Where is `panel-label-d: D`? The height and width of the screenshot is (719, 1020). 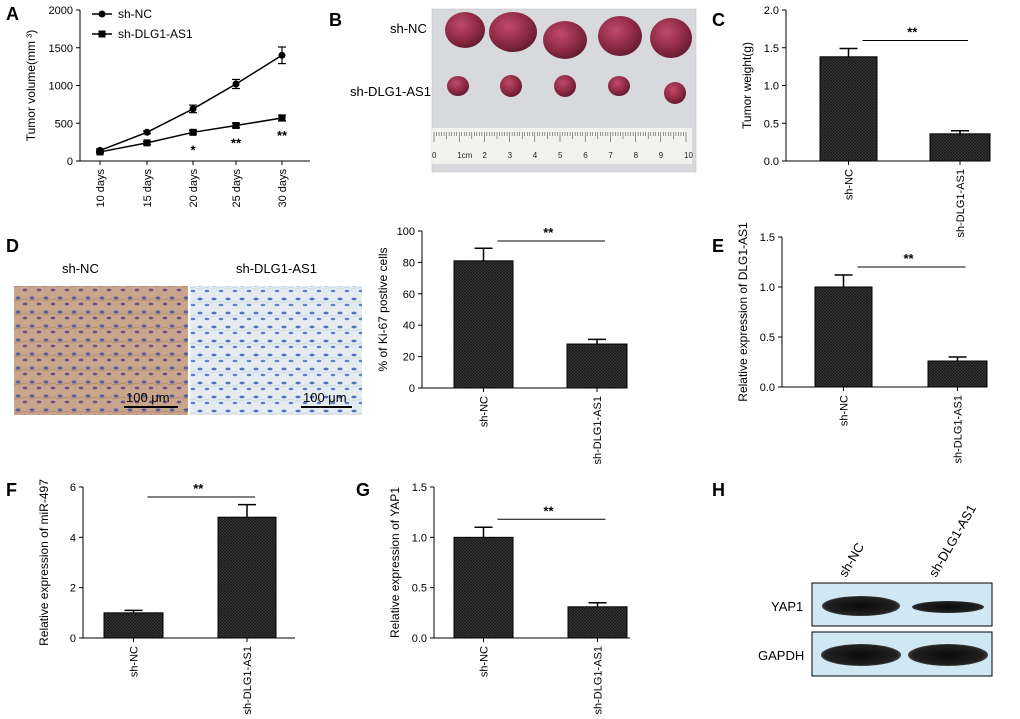 panel-label-d: D is located at coordinates (12, 246).